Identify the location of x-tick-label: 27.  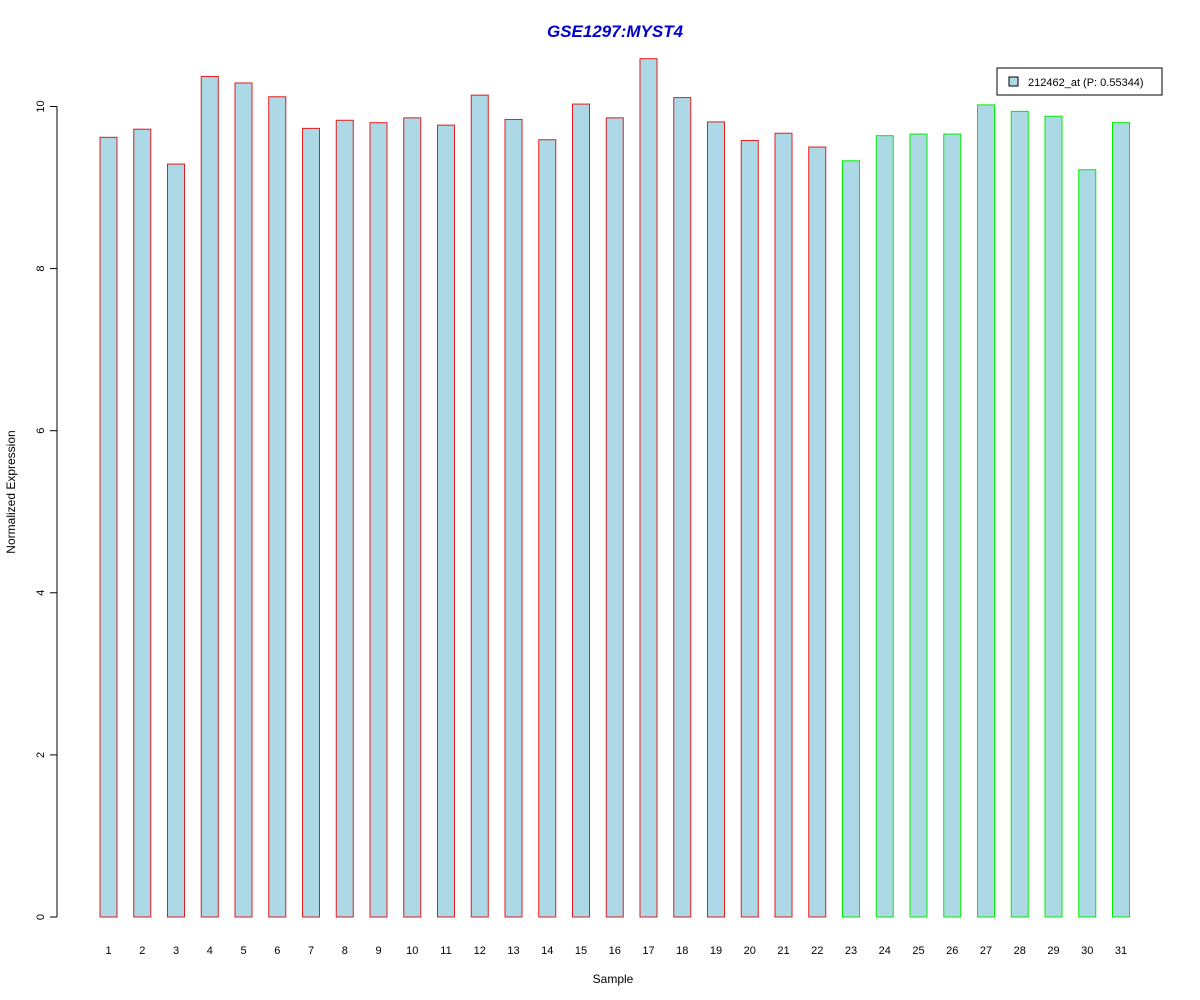
(986, 951).